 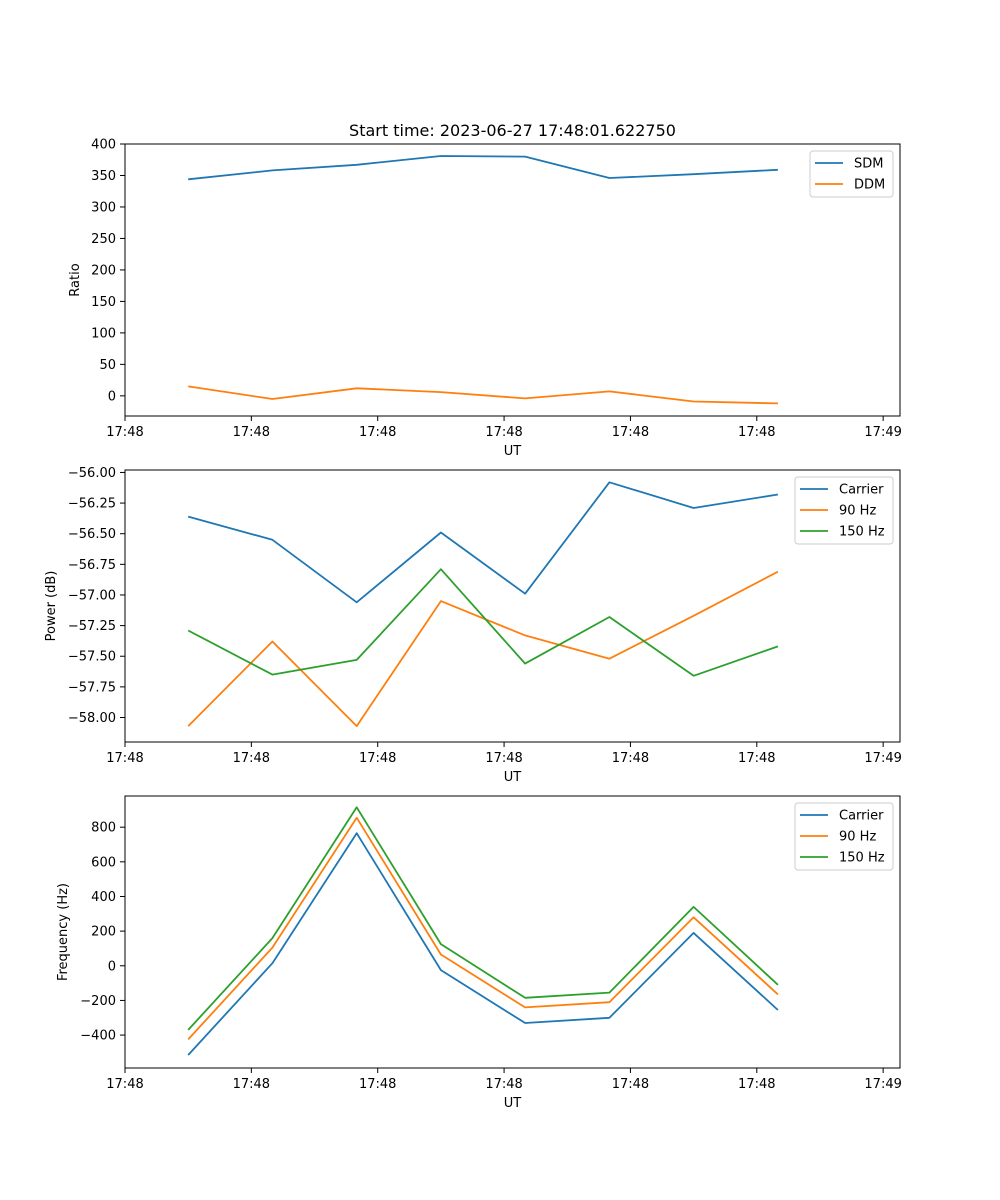 I want to click on series-line-sdm, so click(x=483, y=168).